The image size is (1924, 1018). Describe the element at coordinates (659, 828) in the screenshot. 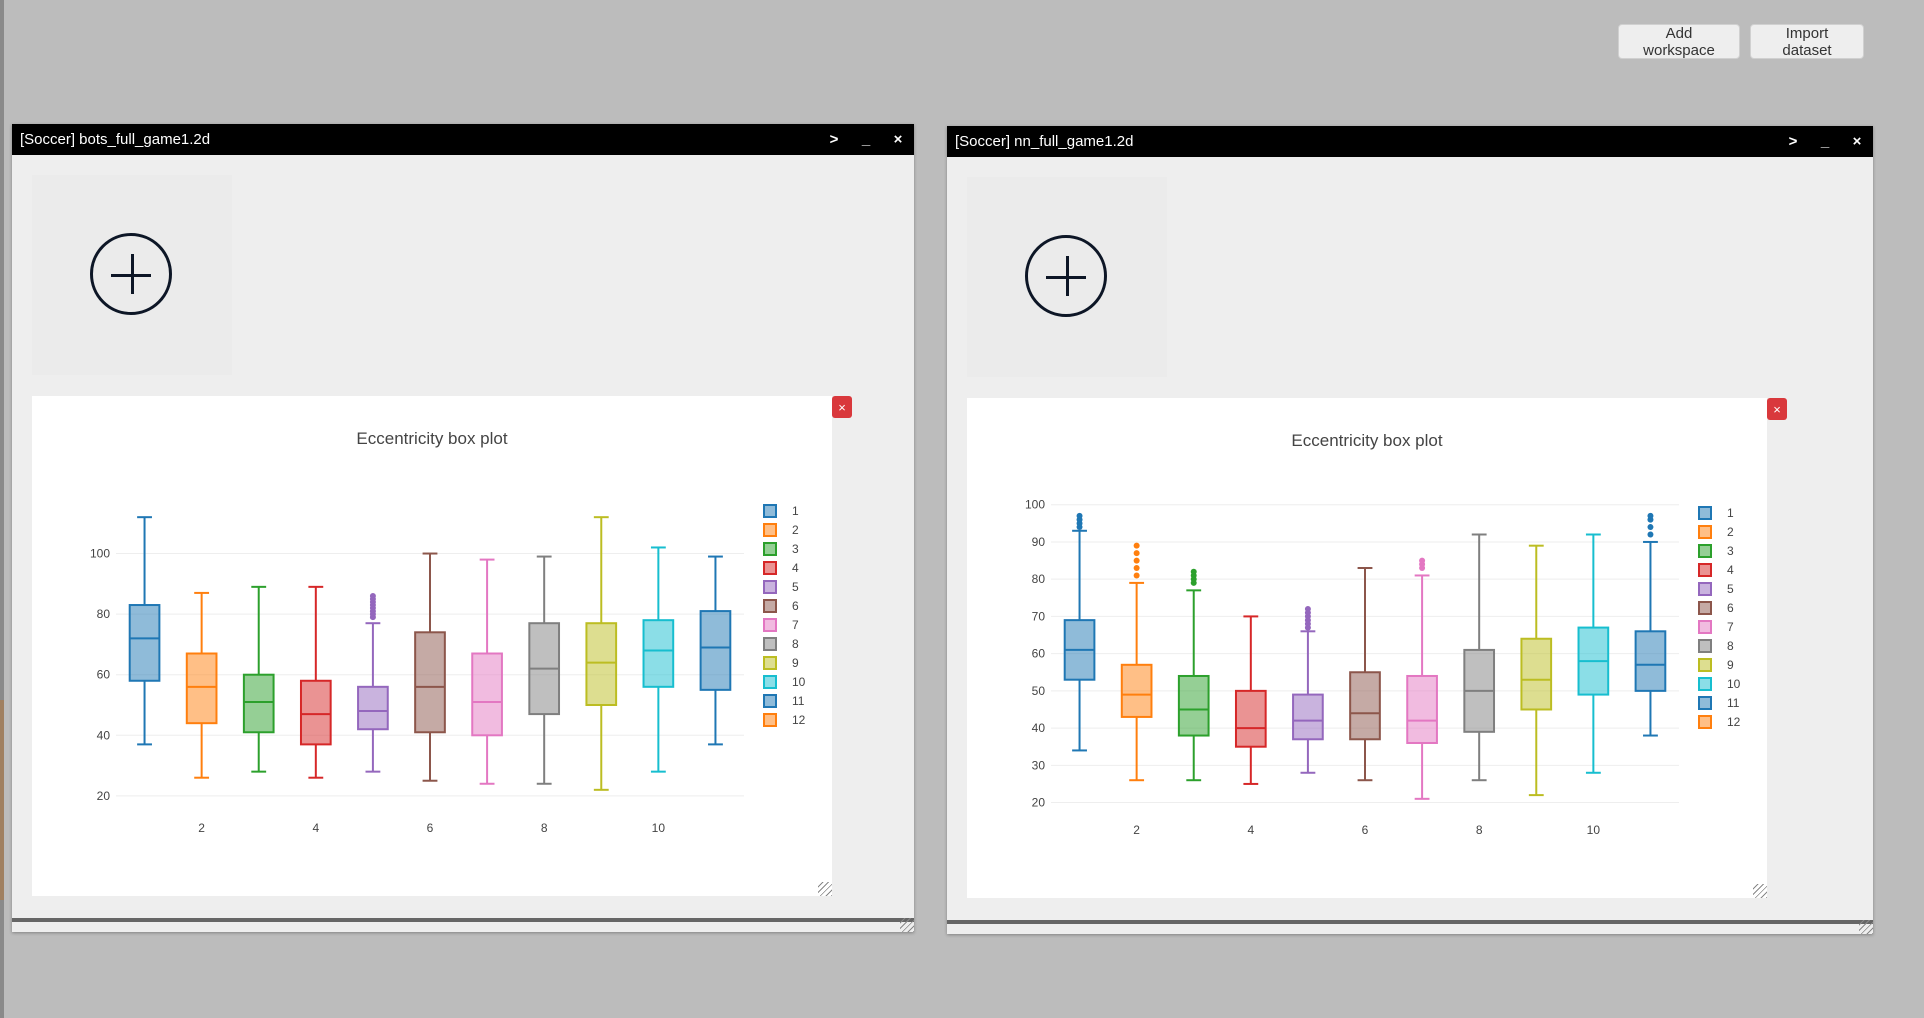

I see `x-tick-label: 10` at that location.